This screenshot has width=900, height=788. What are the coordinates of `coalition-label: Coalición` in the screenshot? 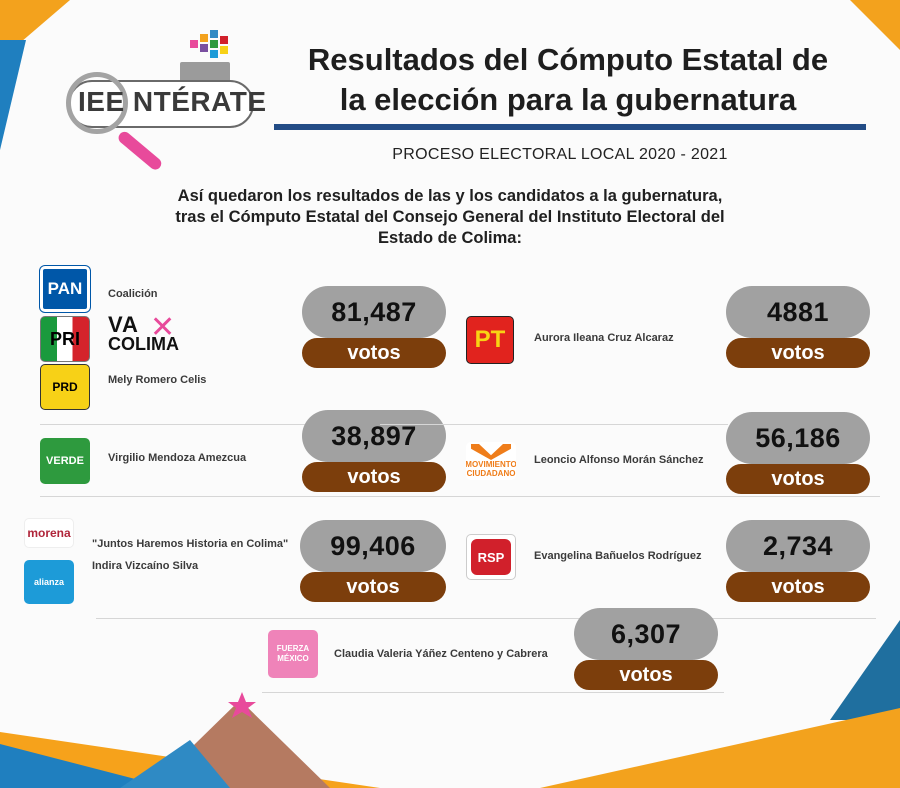 It's located at (133, 294).